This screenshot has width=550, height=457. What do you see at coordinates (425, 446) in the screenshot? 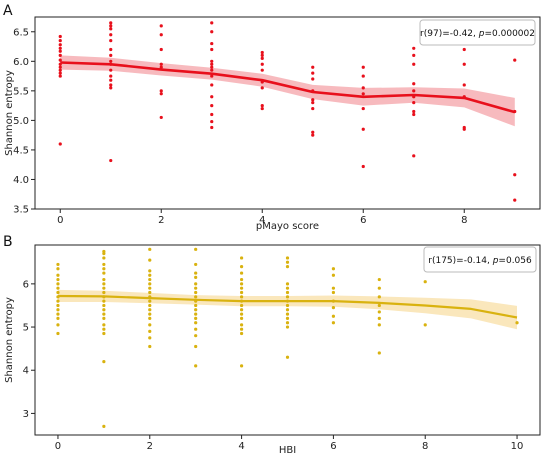
I see `x-tick-label-4: 8` at bounding box center [425, 446].